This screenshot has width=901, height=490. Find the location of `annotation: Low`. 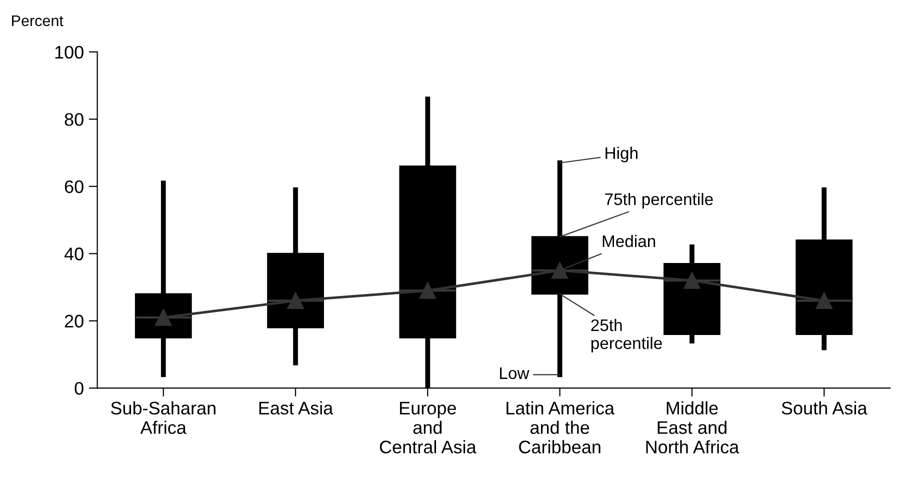

annotation: Low is located at coordinates (515, 373).